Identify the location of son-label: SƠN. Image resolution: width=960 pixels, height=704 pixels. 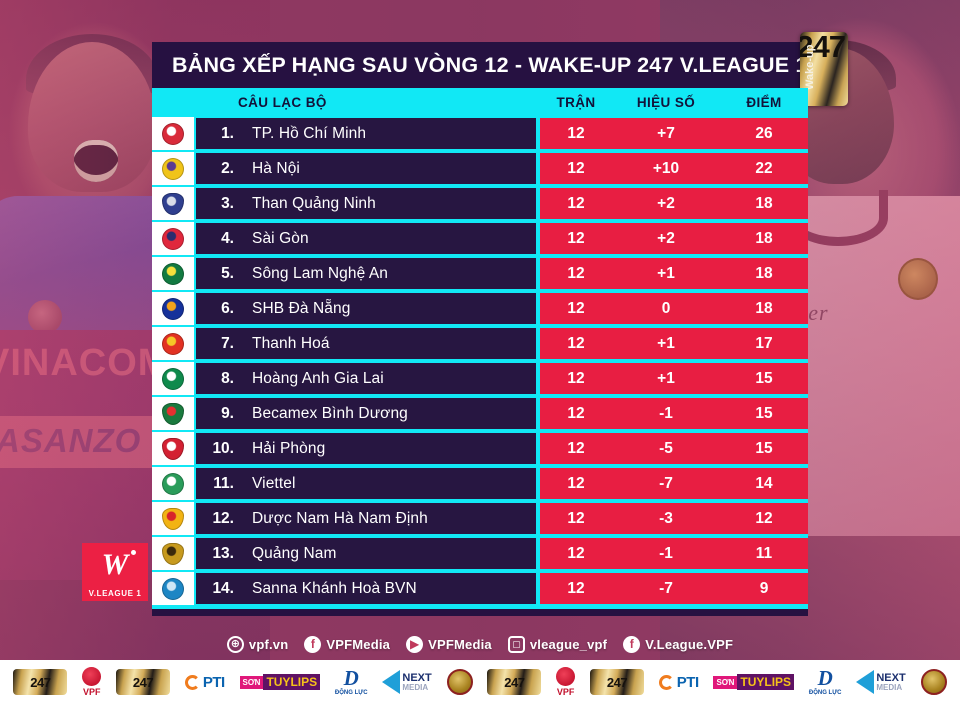
(725, 682).